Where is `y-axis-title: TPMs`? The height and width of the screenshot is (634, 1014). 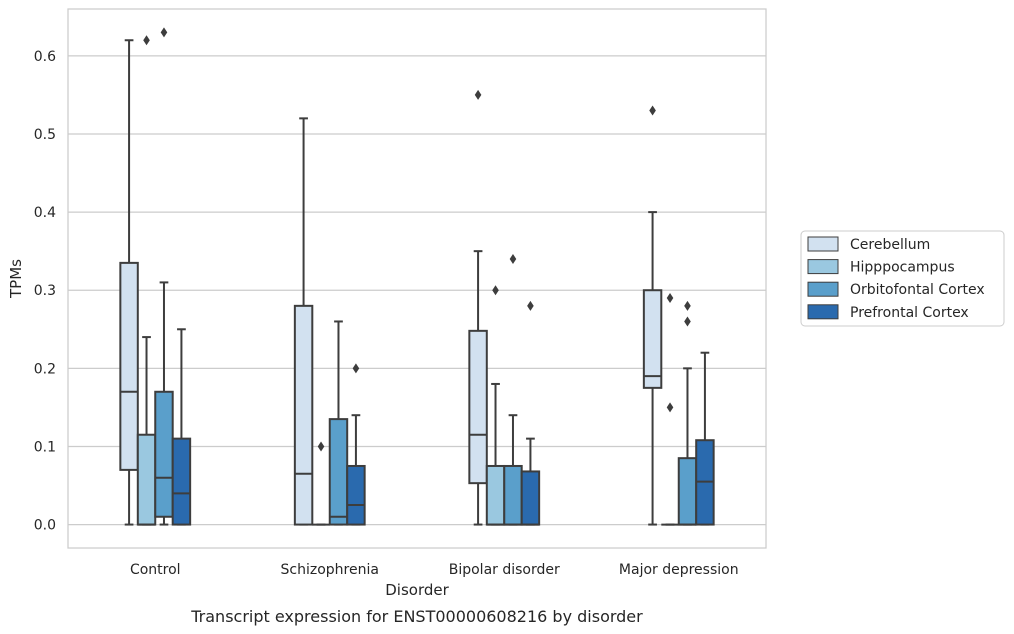
y-axis-title: TPMs is located at coordinates (16, 279).